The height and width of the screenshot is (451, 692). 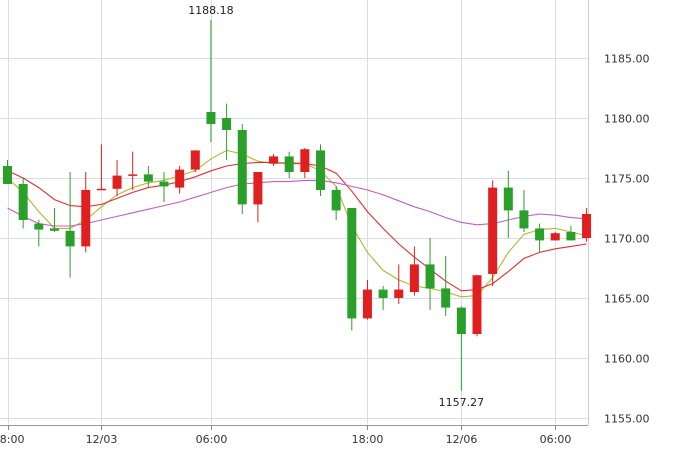 What do you see at coordinates (462, 402) in the screenshot?
I see `extreme-price-label: 1157.27` at bounding box center [462, 402].